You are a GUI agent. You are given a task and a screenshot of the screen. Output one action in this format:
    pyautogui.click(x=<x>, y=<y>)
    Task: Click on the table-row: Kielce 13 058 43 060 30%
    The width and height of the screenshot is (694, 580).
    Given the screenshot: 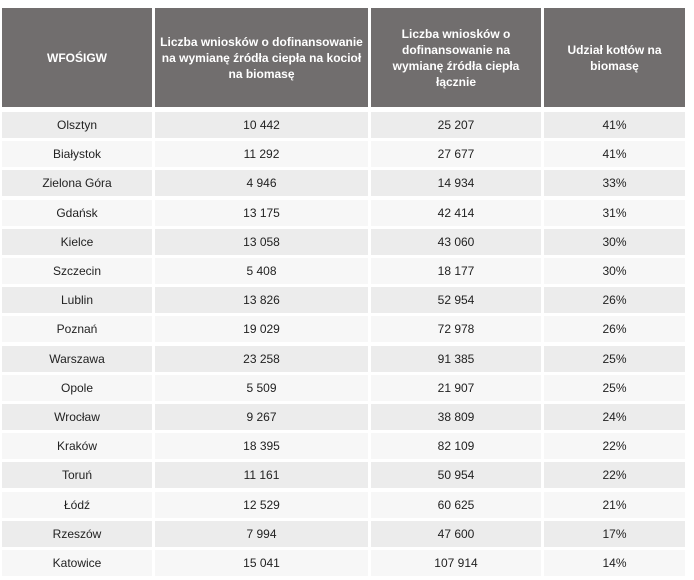 What is the action you would take?
    pyautogui.click(x=347, y=242)
    